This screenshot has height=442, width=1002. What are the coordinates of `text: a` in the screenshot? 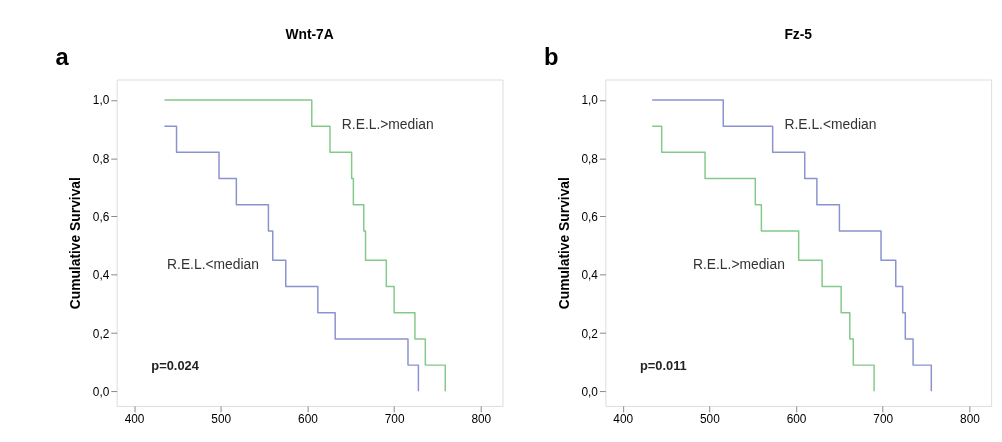 It's located at (62, 56).